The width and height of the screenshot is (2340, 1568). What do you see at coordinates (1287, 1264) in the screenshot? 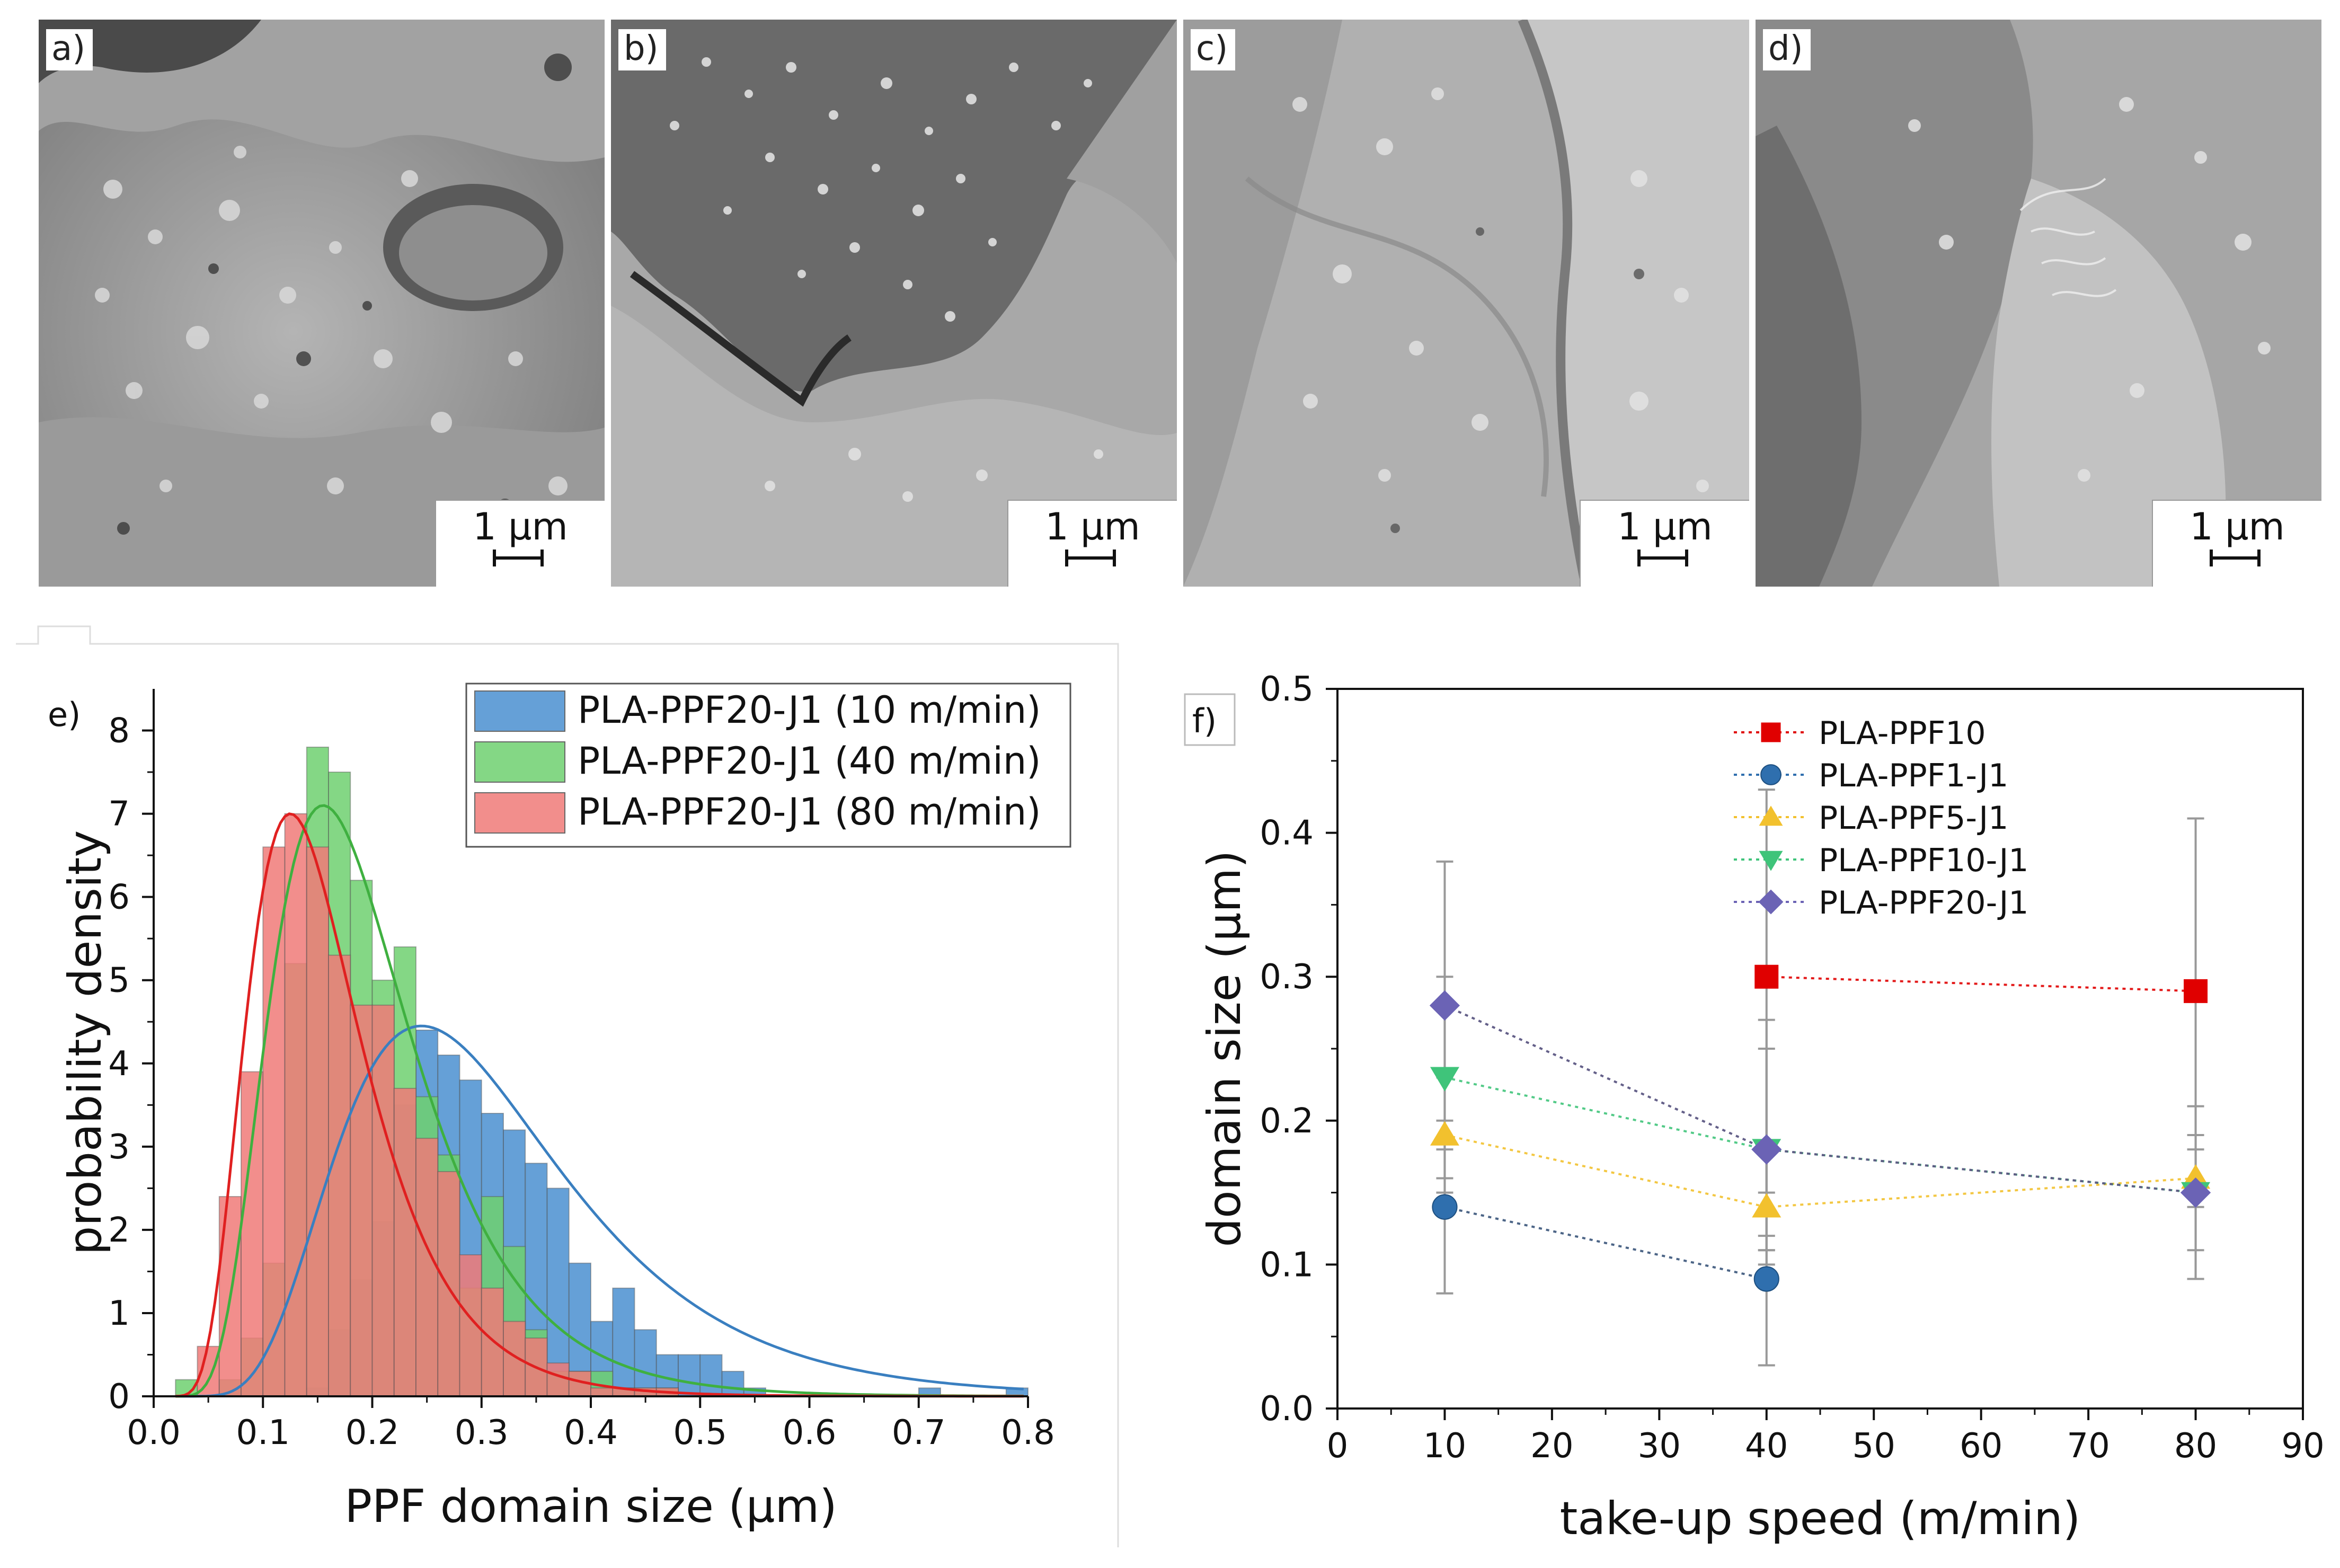
I see `y-tick-label: 0.1` at bounding box center [1287, 1264].